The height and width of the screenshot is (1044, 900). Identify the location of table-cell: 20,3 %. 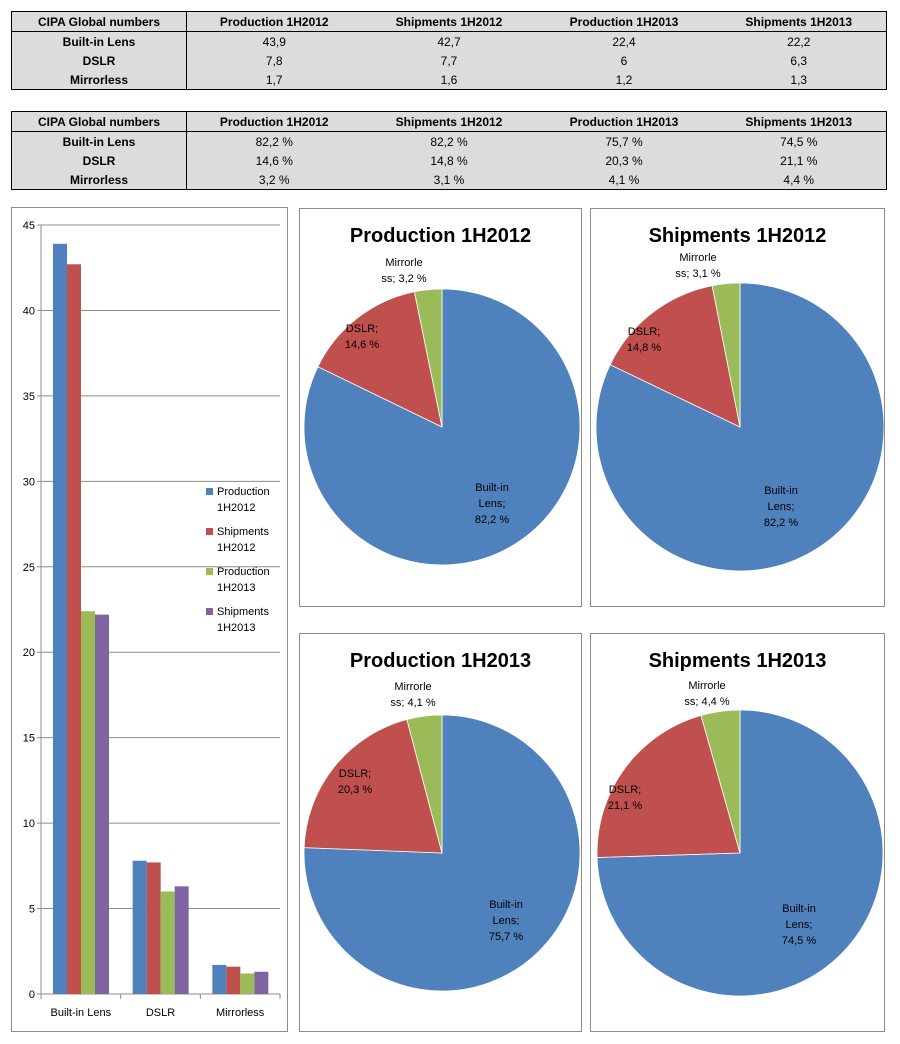
(624, 160).